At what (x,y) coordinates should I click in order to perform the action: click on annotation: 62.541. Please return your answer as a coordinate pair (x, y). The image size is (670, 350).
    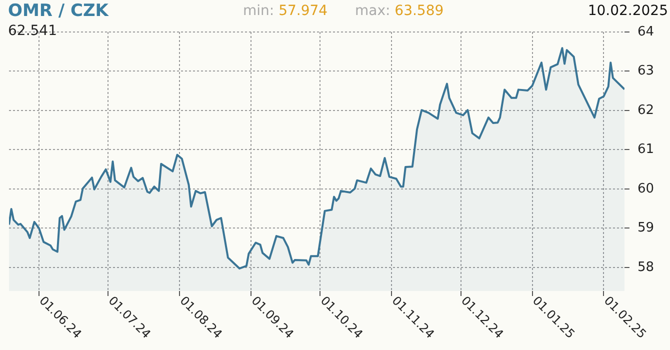
    Looking at the image, I should click on (32, 31).